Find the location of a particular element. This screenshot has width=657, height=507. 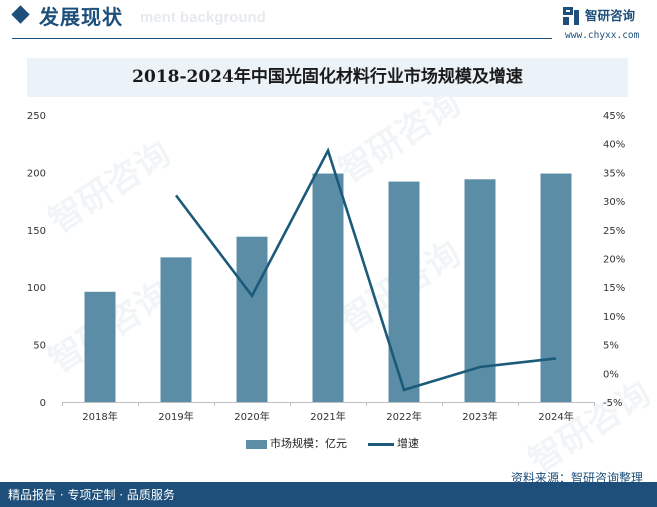

x-tick-label: 2020年 is located at coordinates (251, 416).